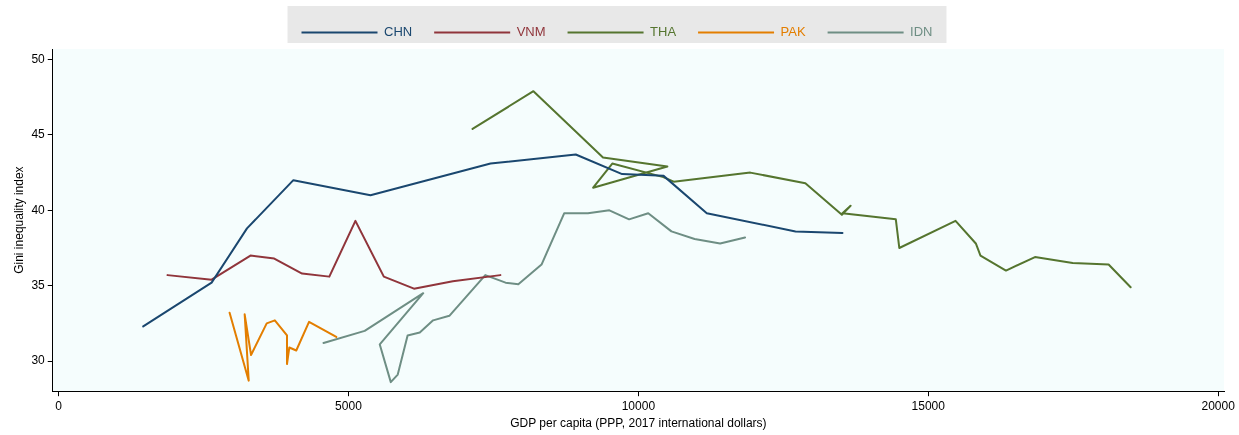 The image size is (1239, 435). Describe the element at coordinates (38, 360) in the screenshot. I see `y-tick-label: 30` at that location.